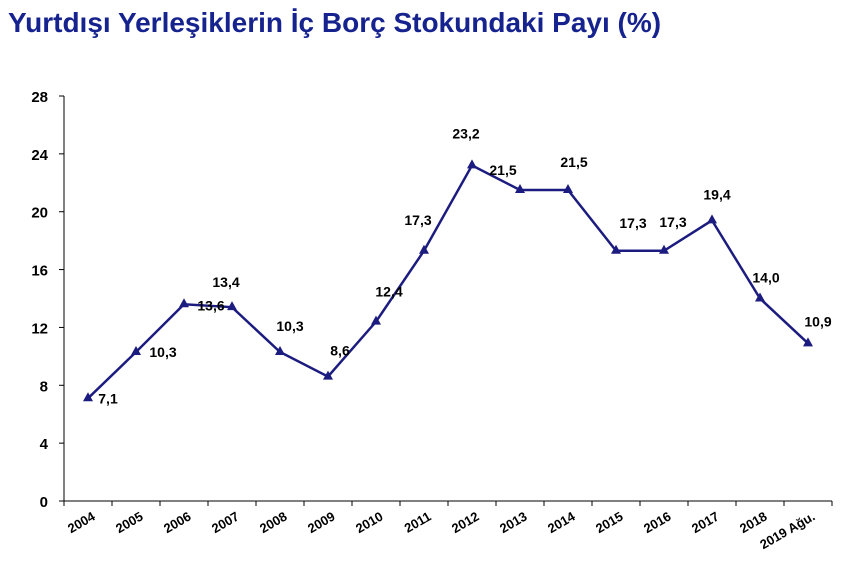 The height and width of the screenshot is (588, 849). What do you see at coordinates (705, 522) in the screenshot?
I see `x-tick-label: 2017` at bounding box center [705, 522].